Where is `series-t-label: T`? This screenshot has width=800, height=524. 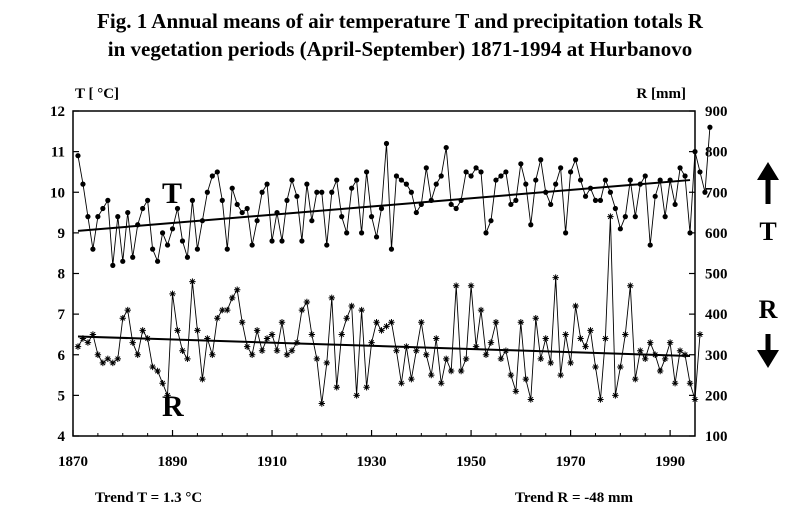 series-t-label: T is located at coordinates (172, 193).